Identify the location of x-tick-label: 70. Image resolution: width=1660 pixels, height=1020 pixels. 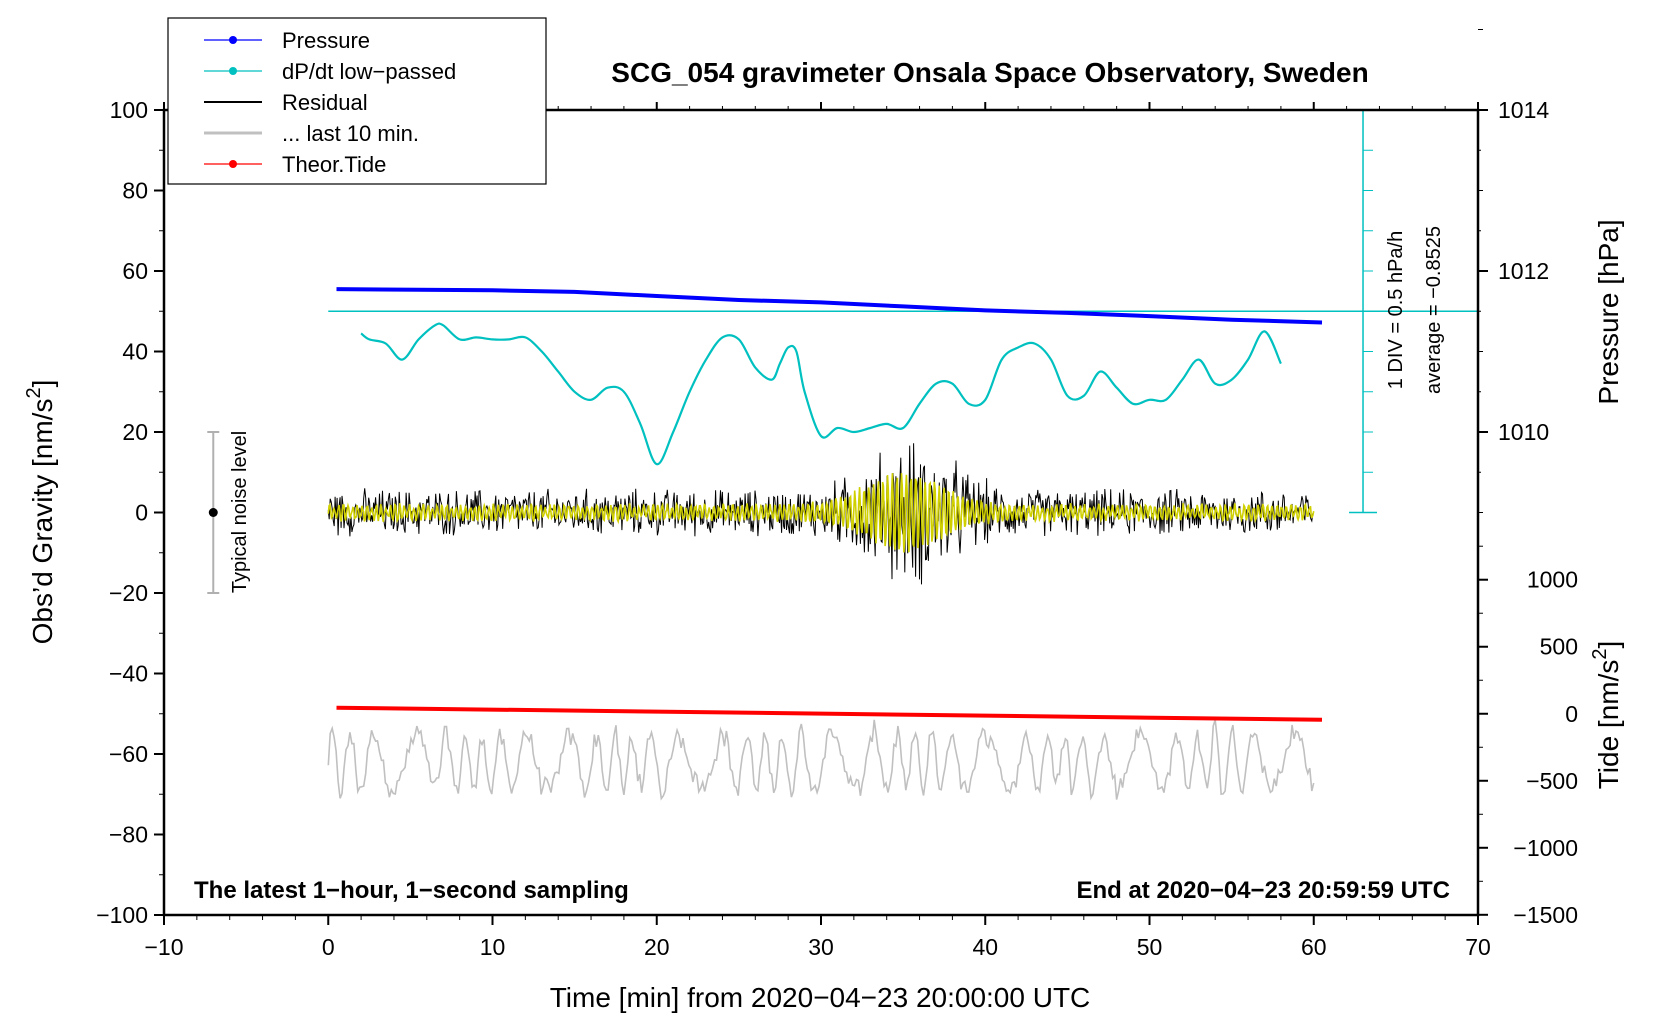
(1478, 947).